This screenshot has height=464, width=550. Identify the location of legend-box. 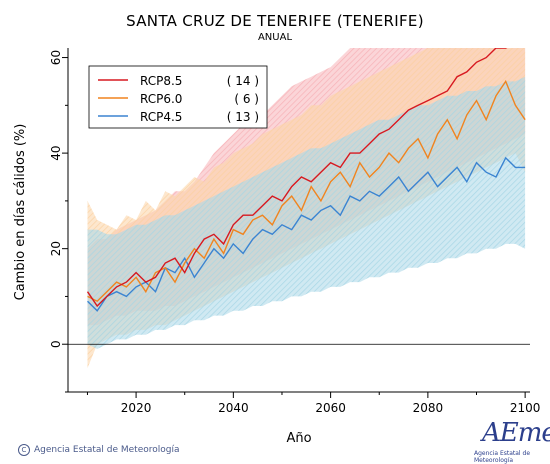
(178, 97).